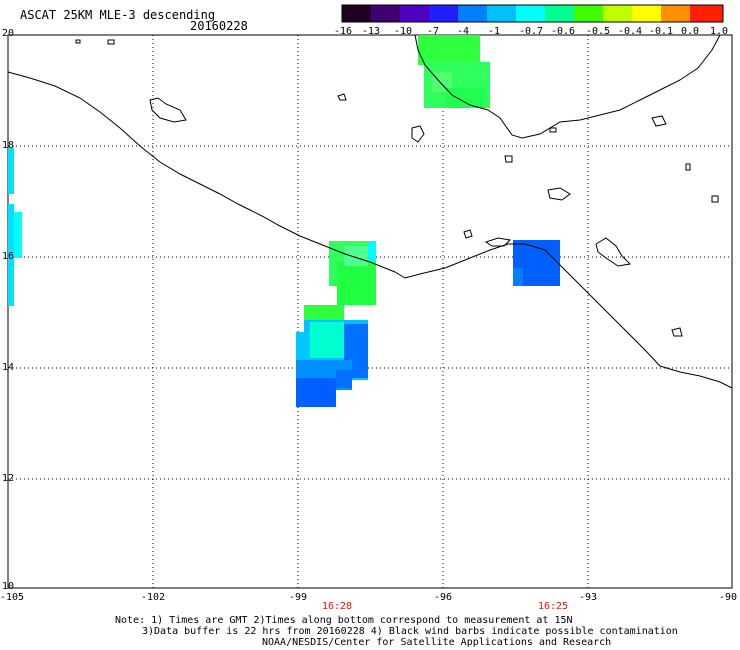  I want to click on lat-label: 18, so click(8, 145).